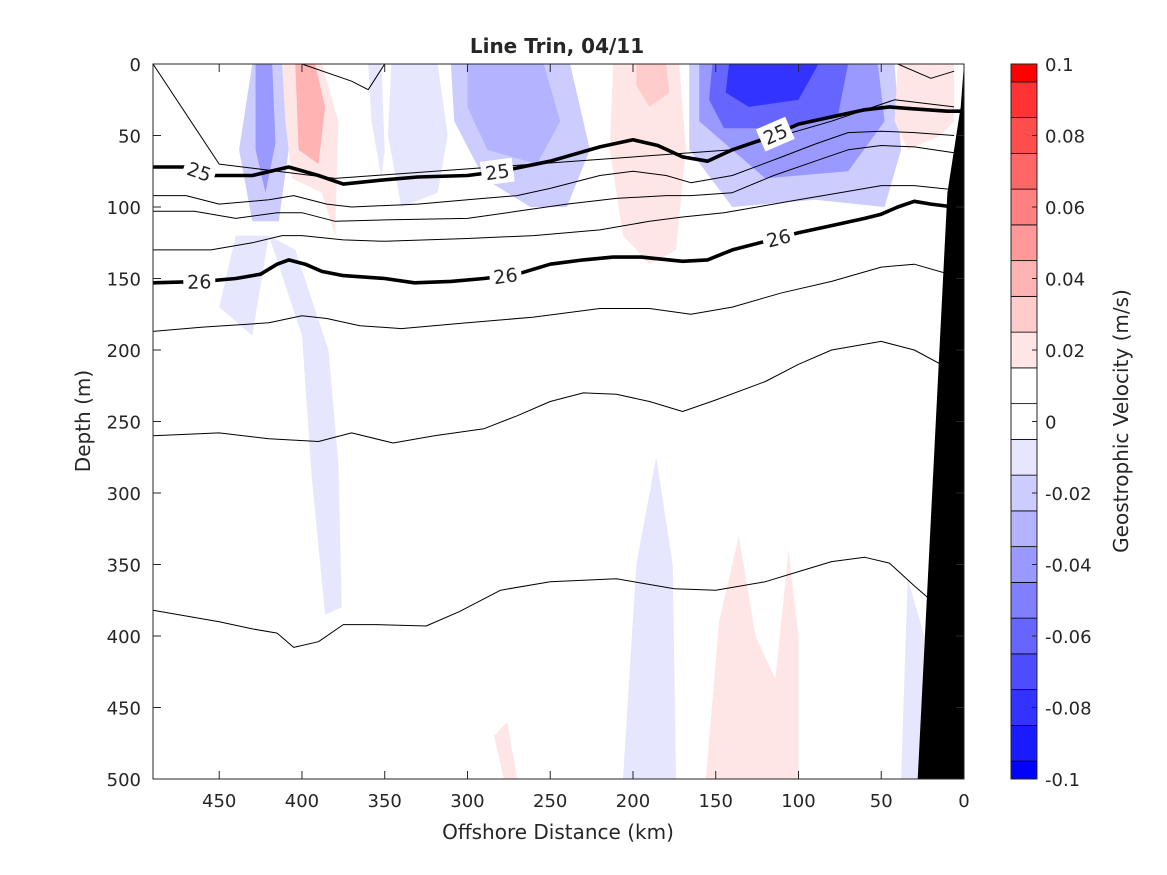 This screenshot has height=875, width=1167. Describe the element at coordinates (798, 801) in the screenshot. I see `x-tick-label: 100` at that location.